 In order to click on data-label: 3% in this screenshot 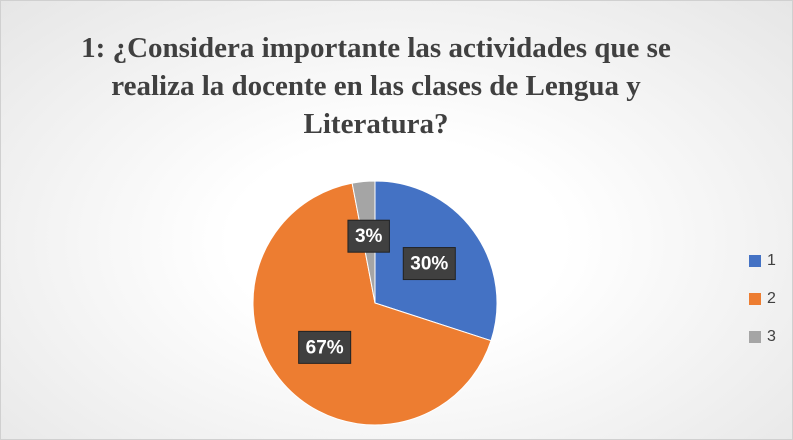, I will do `click(369, 236)`.